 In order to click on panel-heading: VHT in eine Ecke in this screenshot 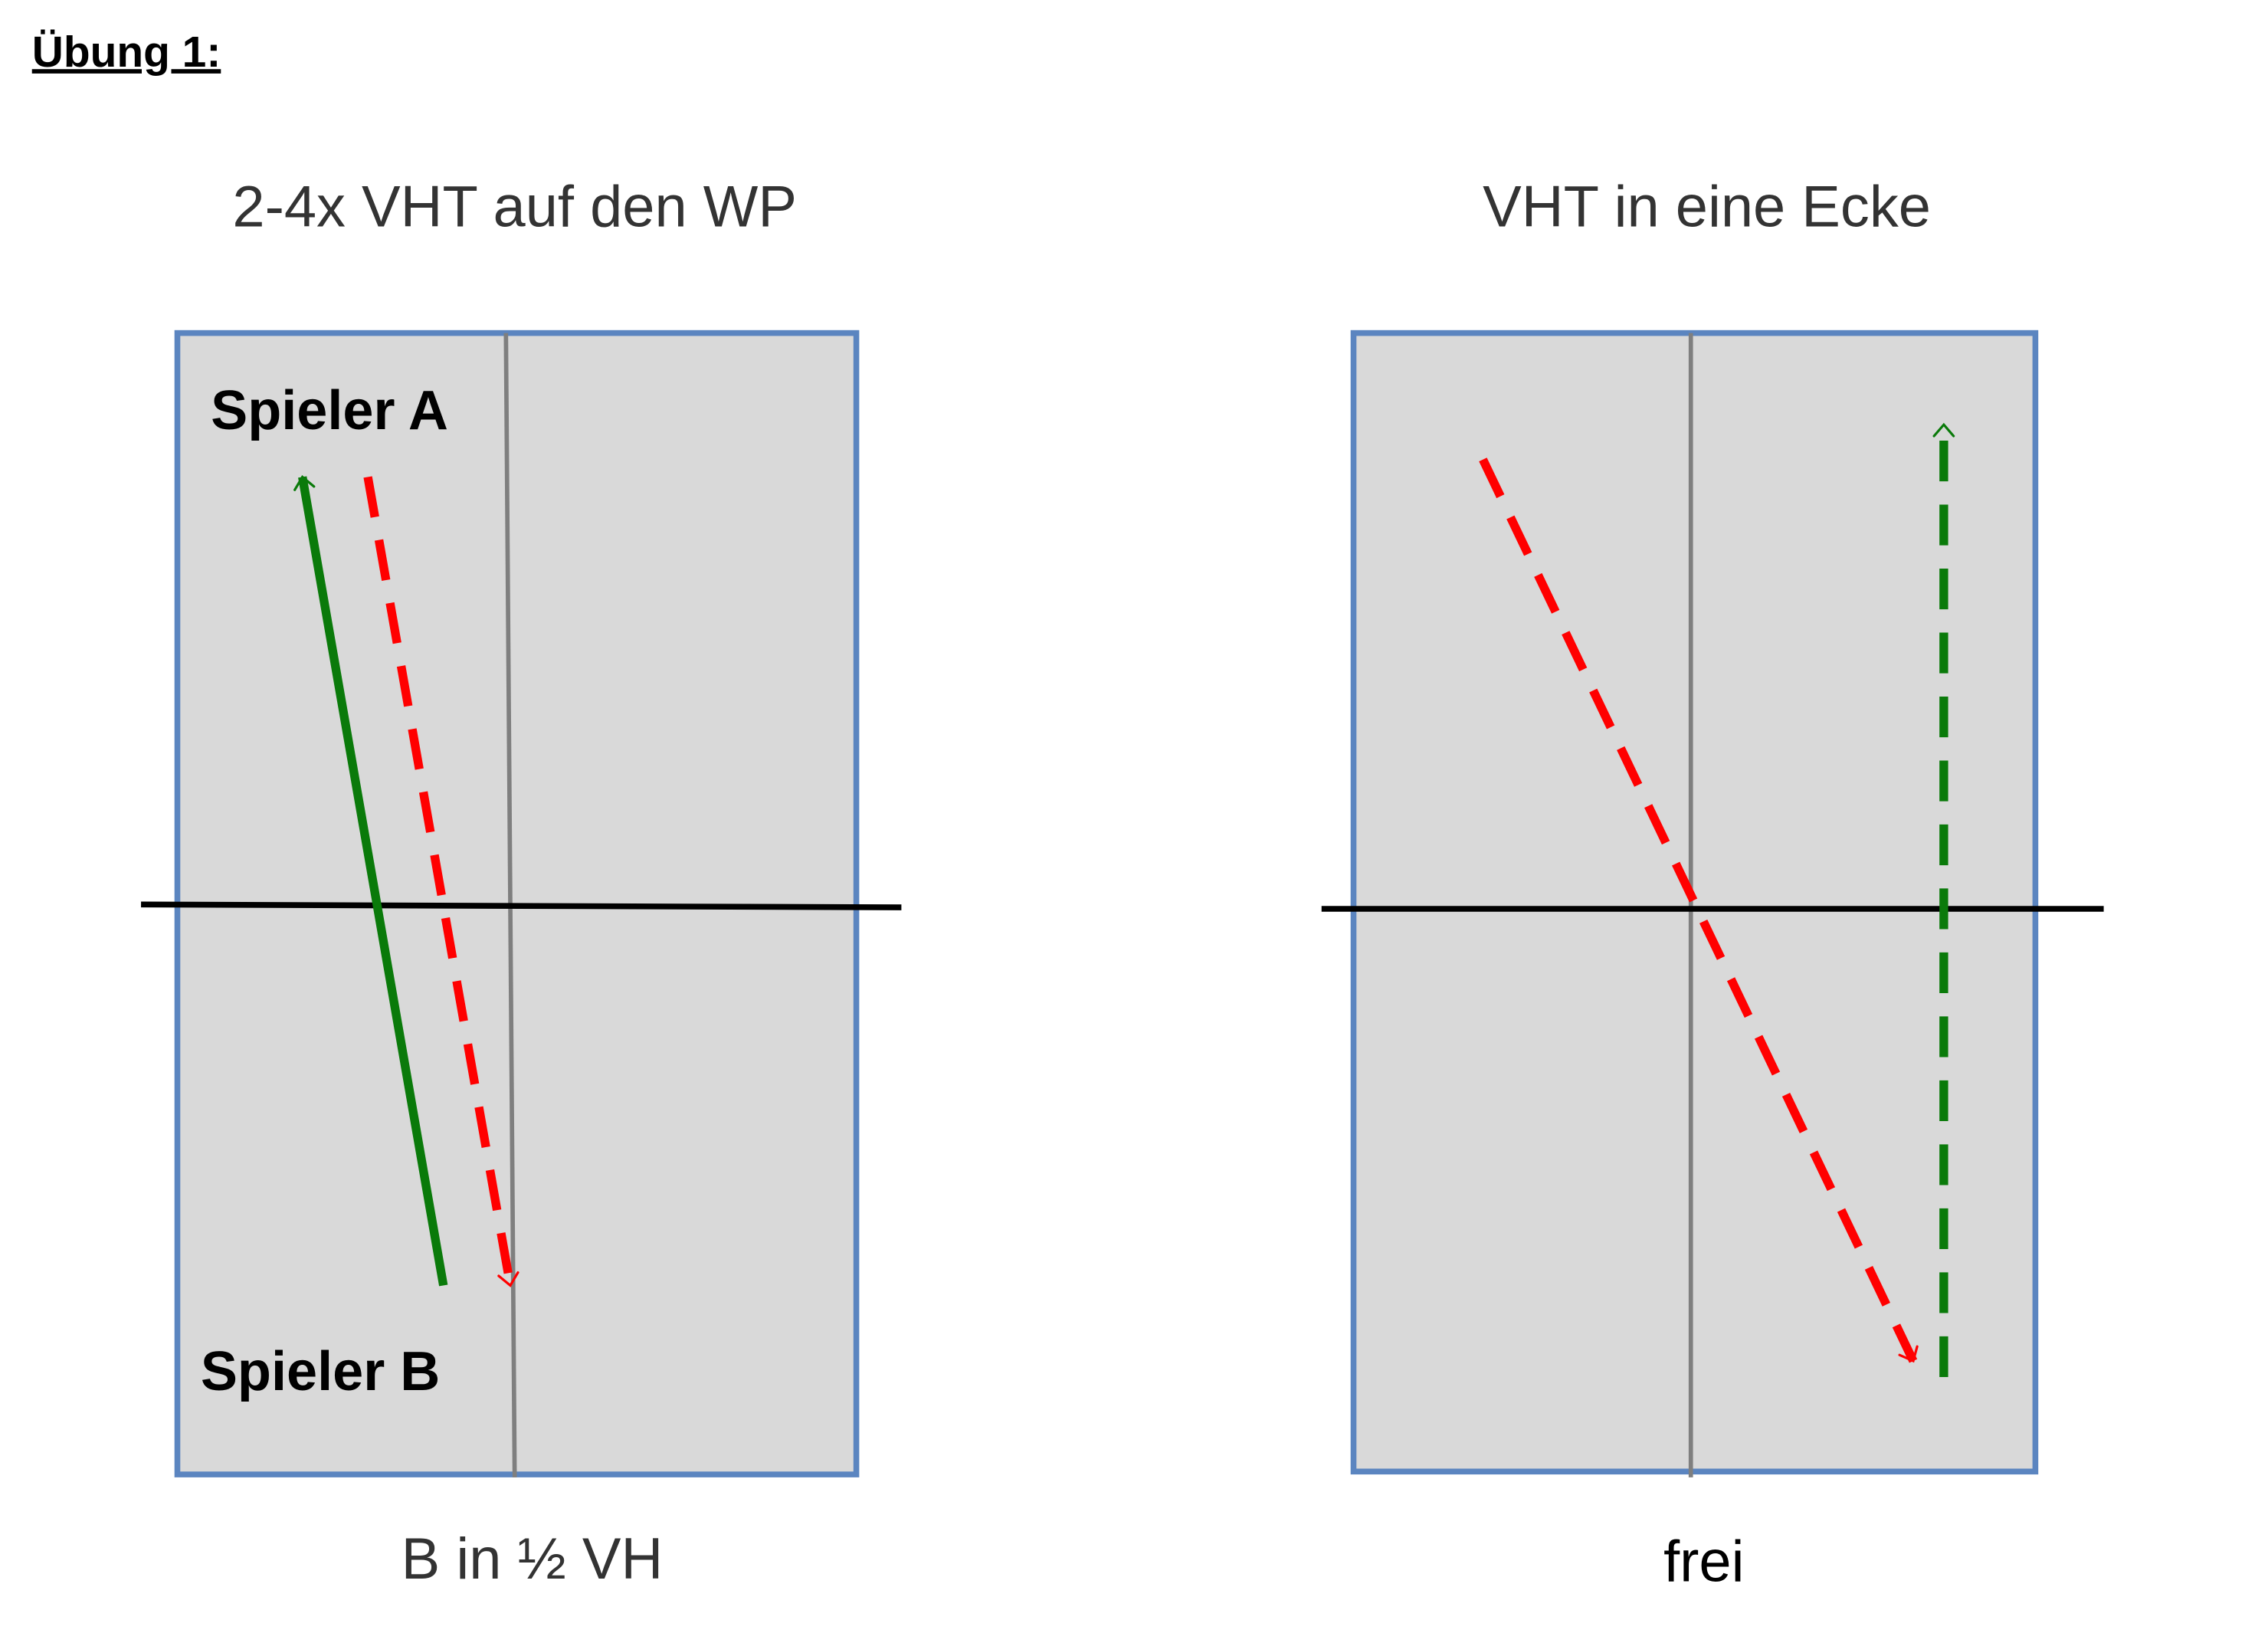, I will do `click(1707, 206)`.